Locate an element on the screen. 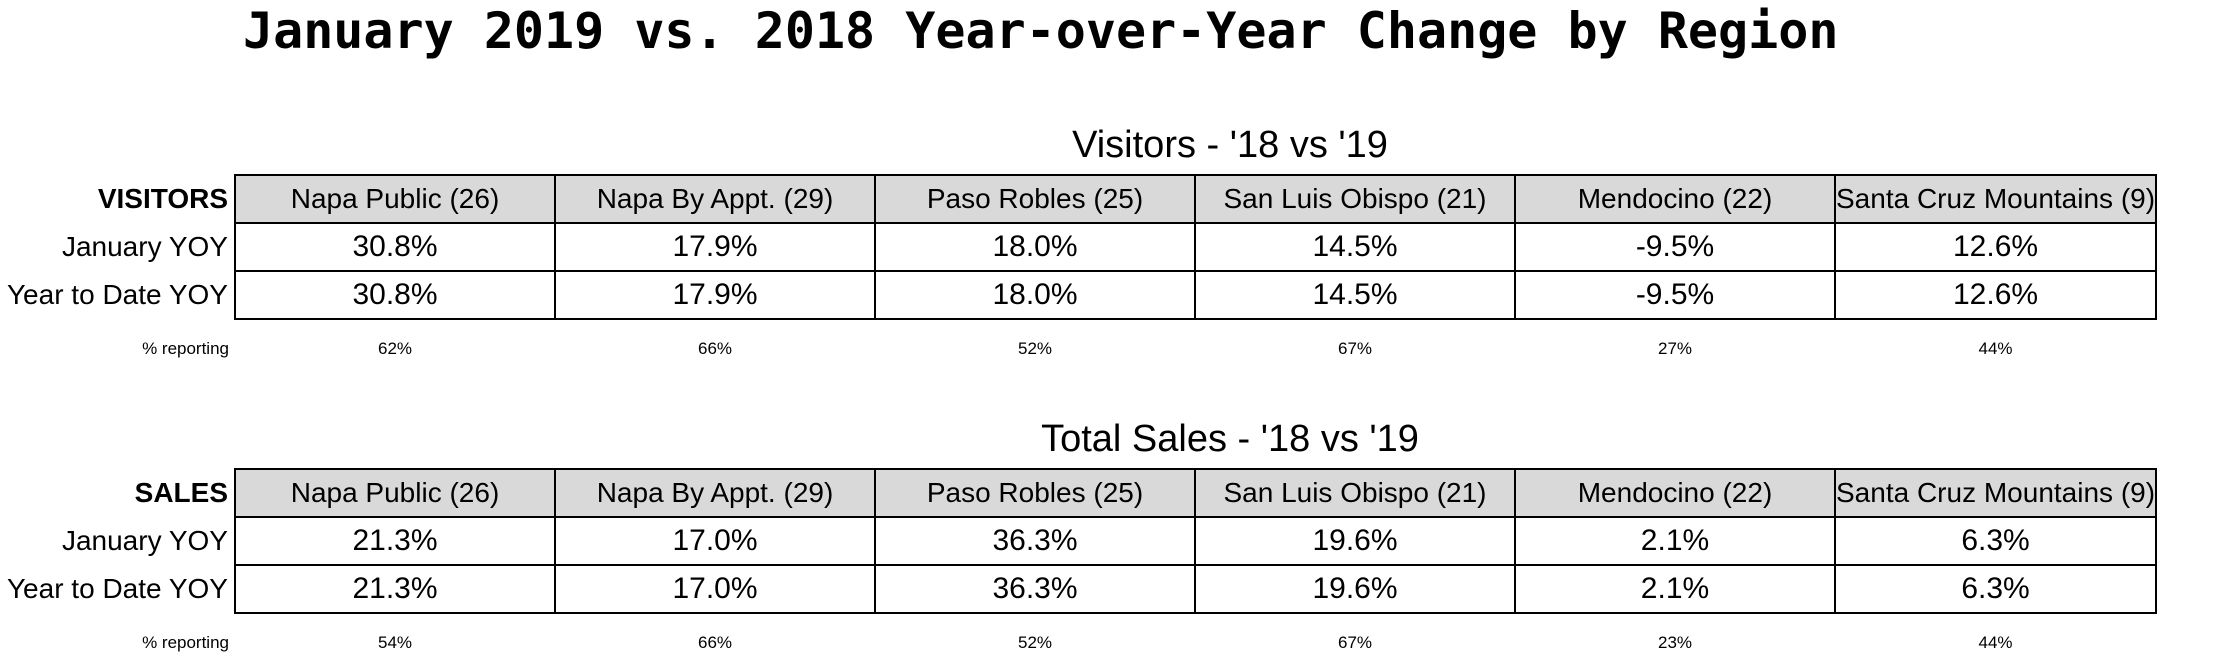 This screenshot has height=672, width=2232. sales-section-title: Total Sales - '18 vs '19 is located at coordinates (1230, 439).